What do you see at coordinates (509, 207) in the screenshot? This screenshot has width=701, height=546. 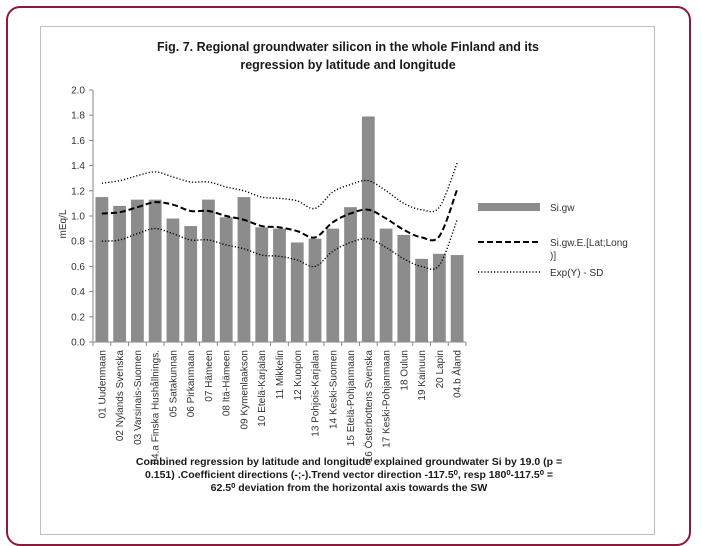 I see `legend-swatch-bar` at bounding box center [509, 207].